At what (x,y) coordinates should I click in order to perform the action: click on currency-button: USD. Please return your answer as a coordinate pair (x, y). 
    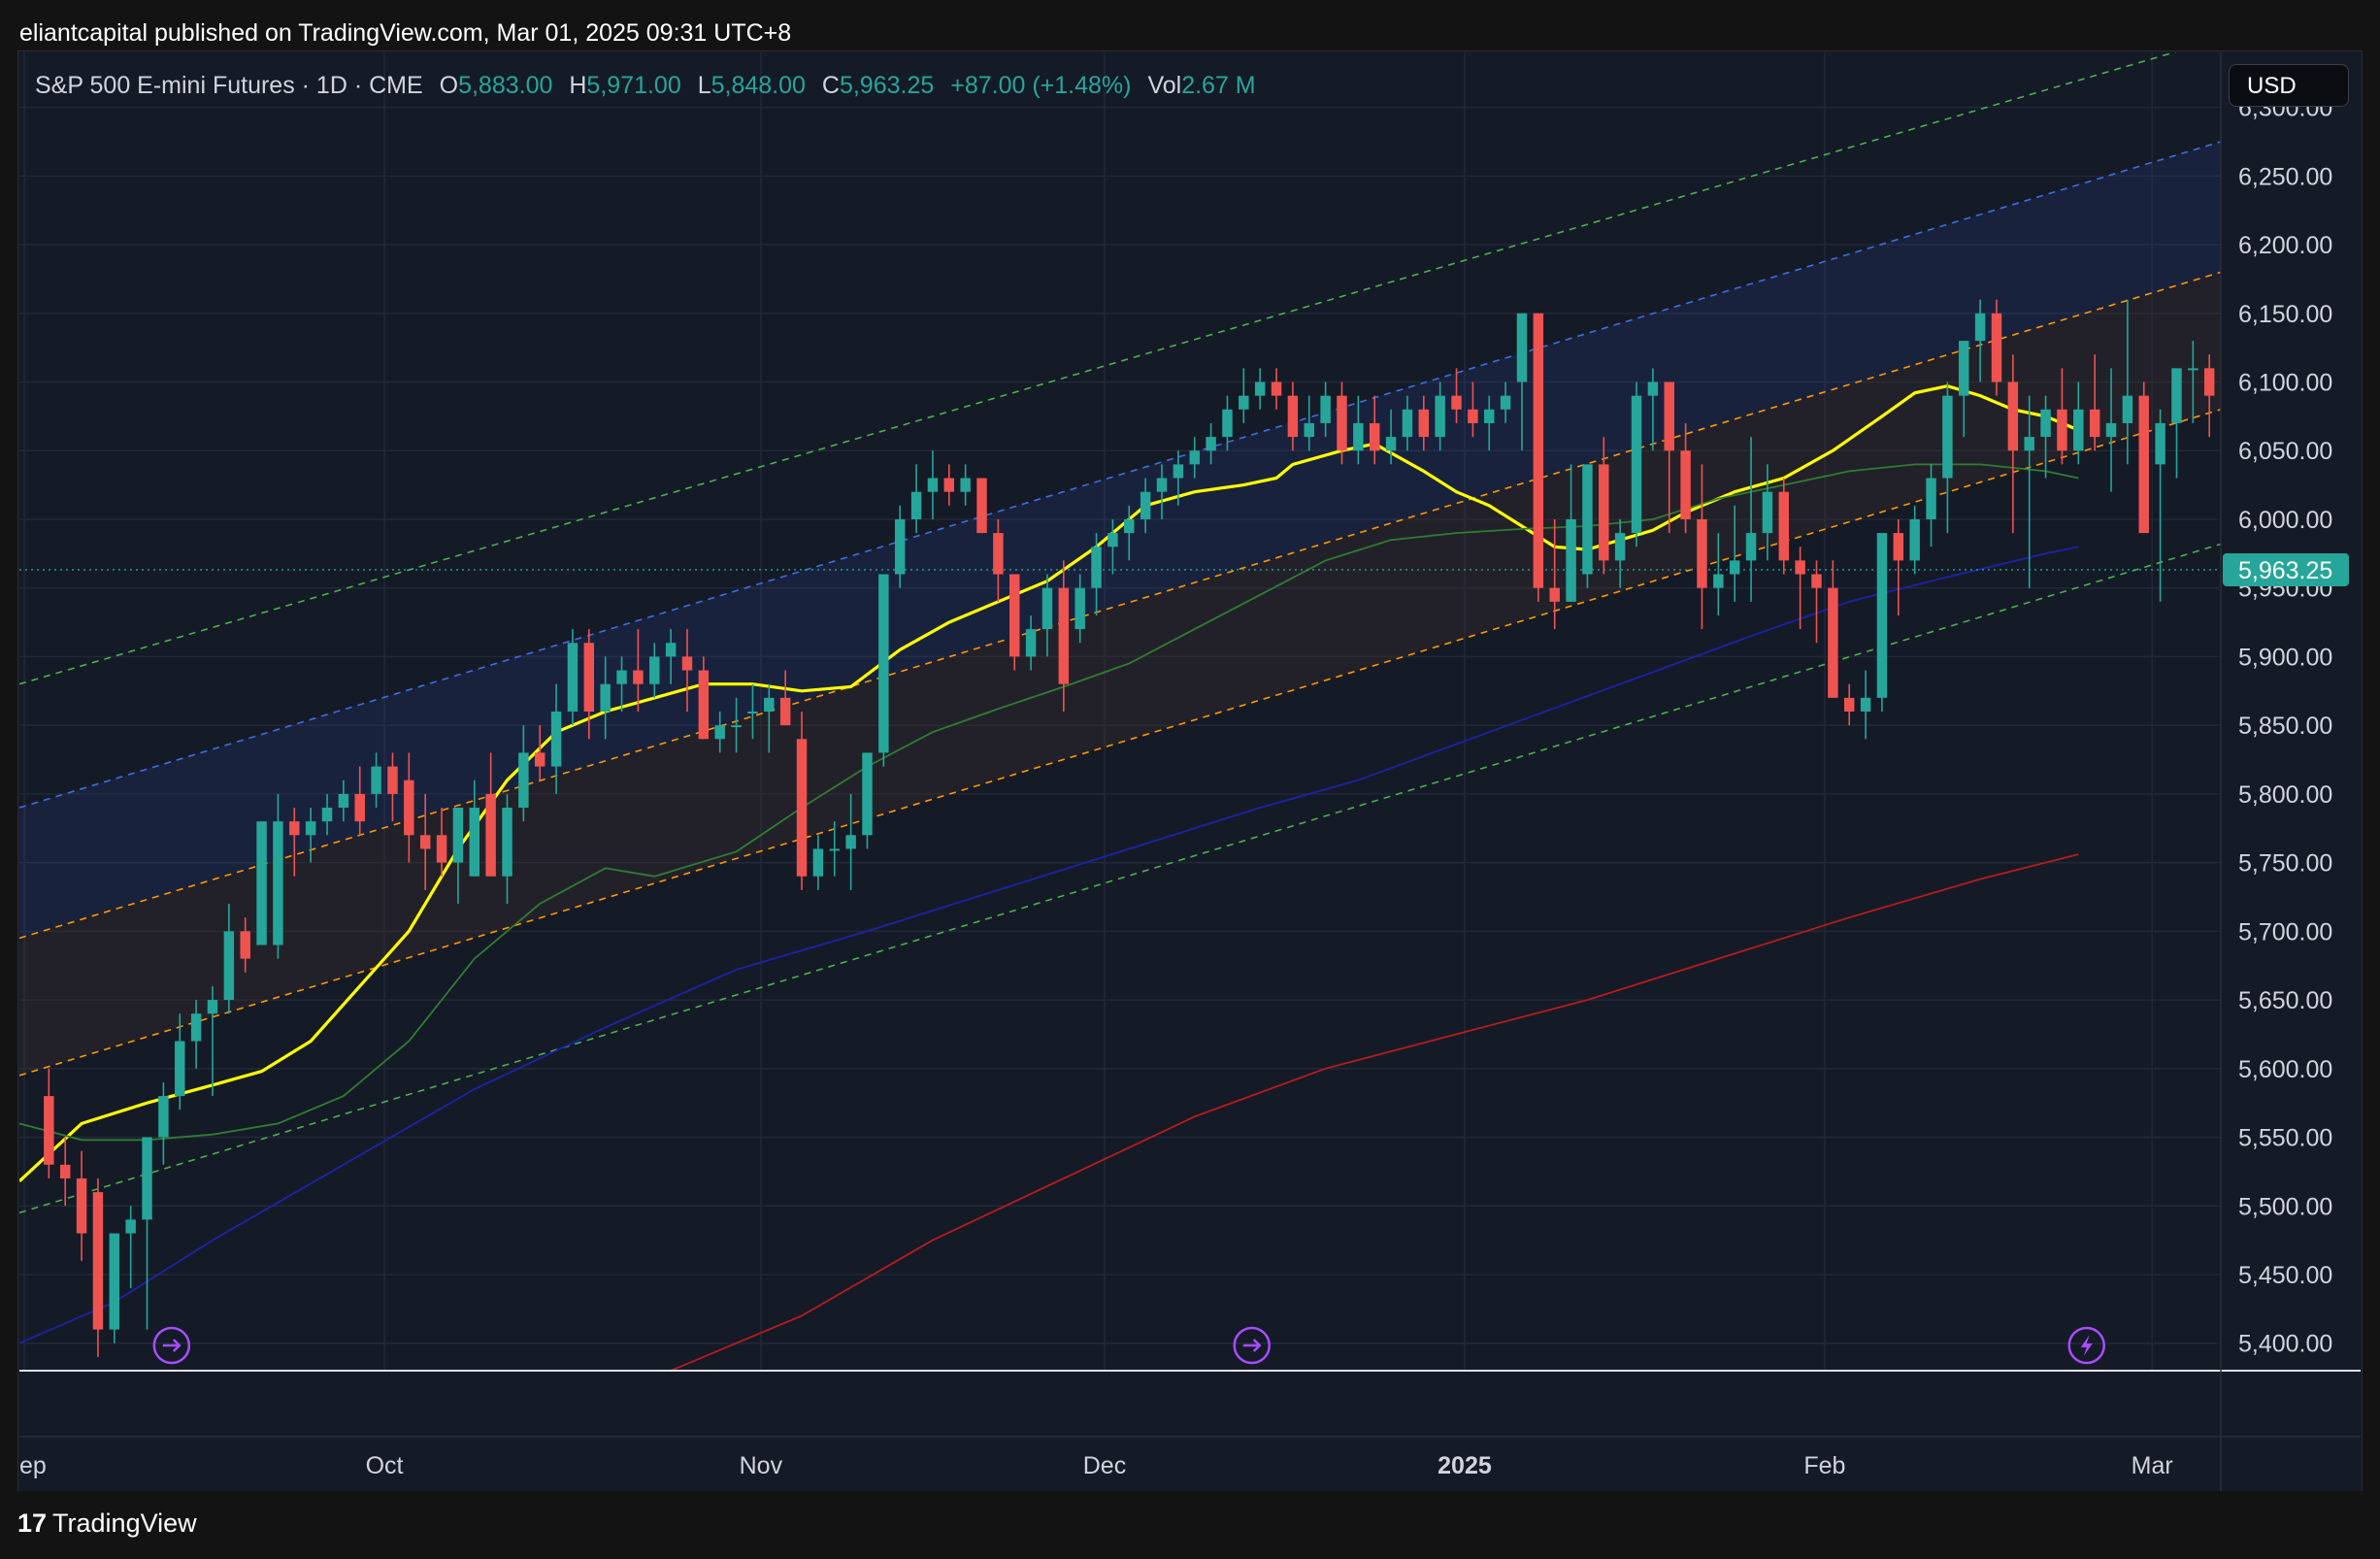
    Looking at the image, I should click on (2289, 85).